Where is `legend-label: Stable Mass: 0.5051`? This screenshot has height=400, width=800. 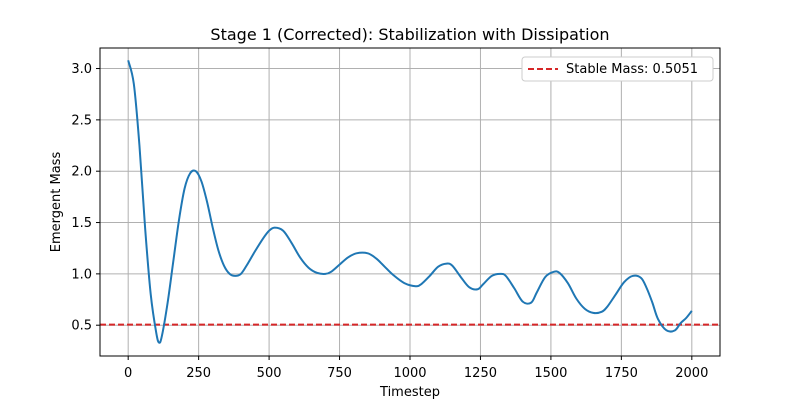 legend-label: Stable Mass: 0.5051 is located at coordinates (632, 69).